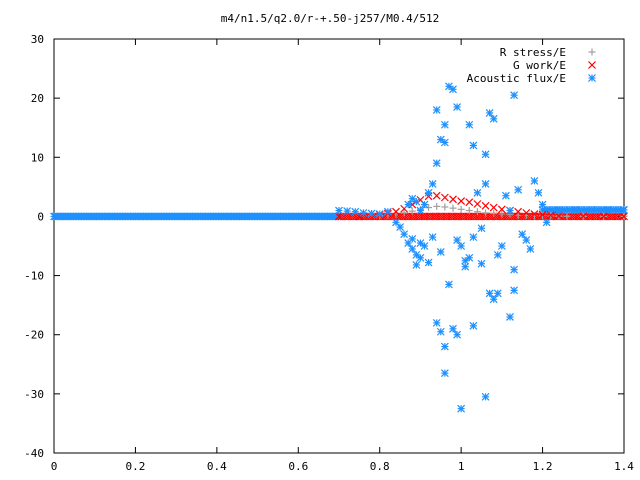 The image size is (640, 480). Describe the element at coordinates (37, 157) in the screenshot. I see `y-tick-label: 10` at that location.